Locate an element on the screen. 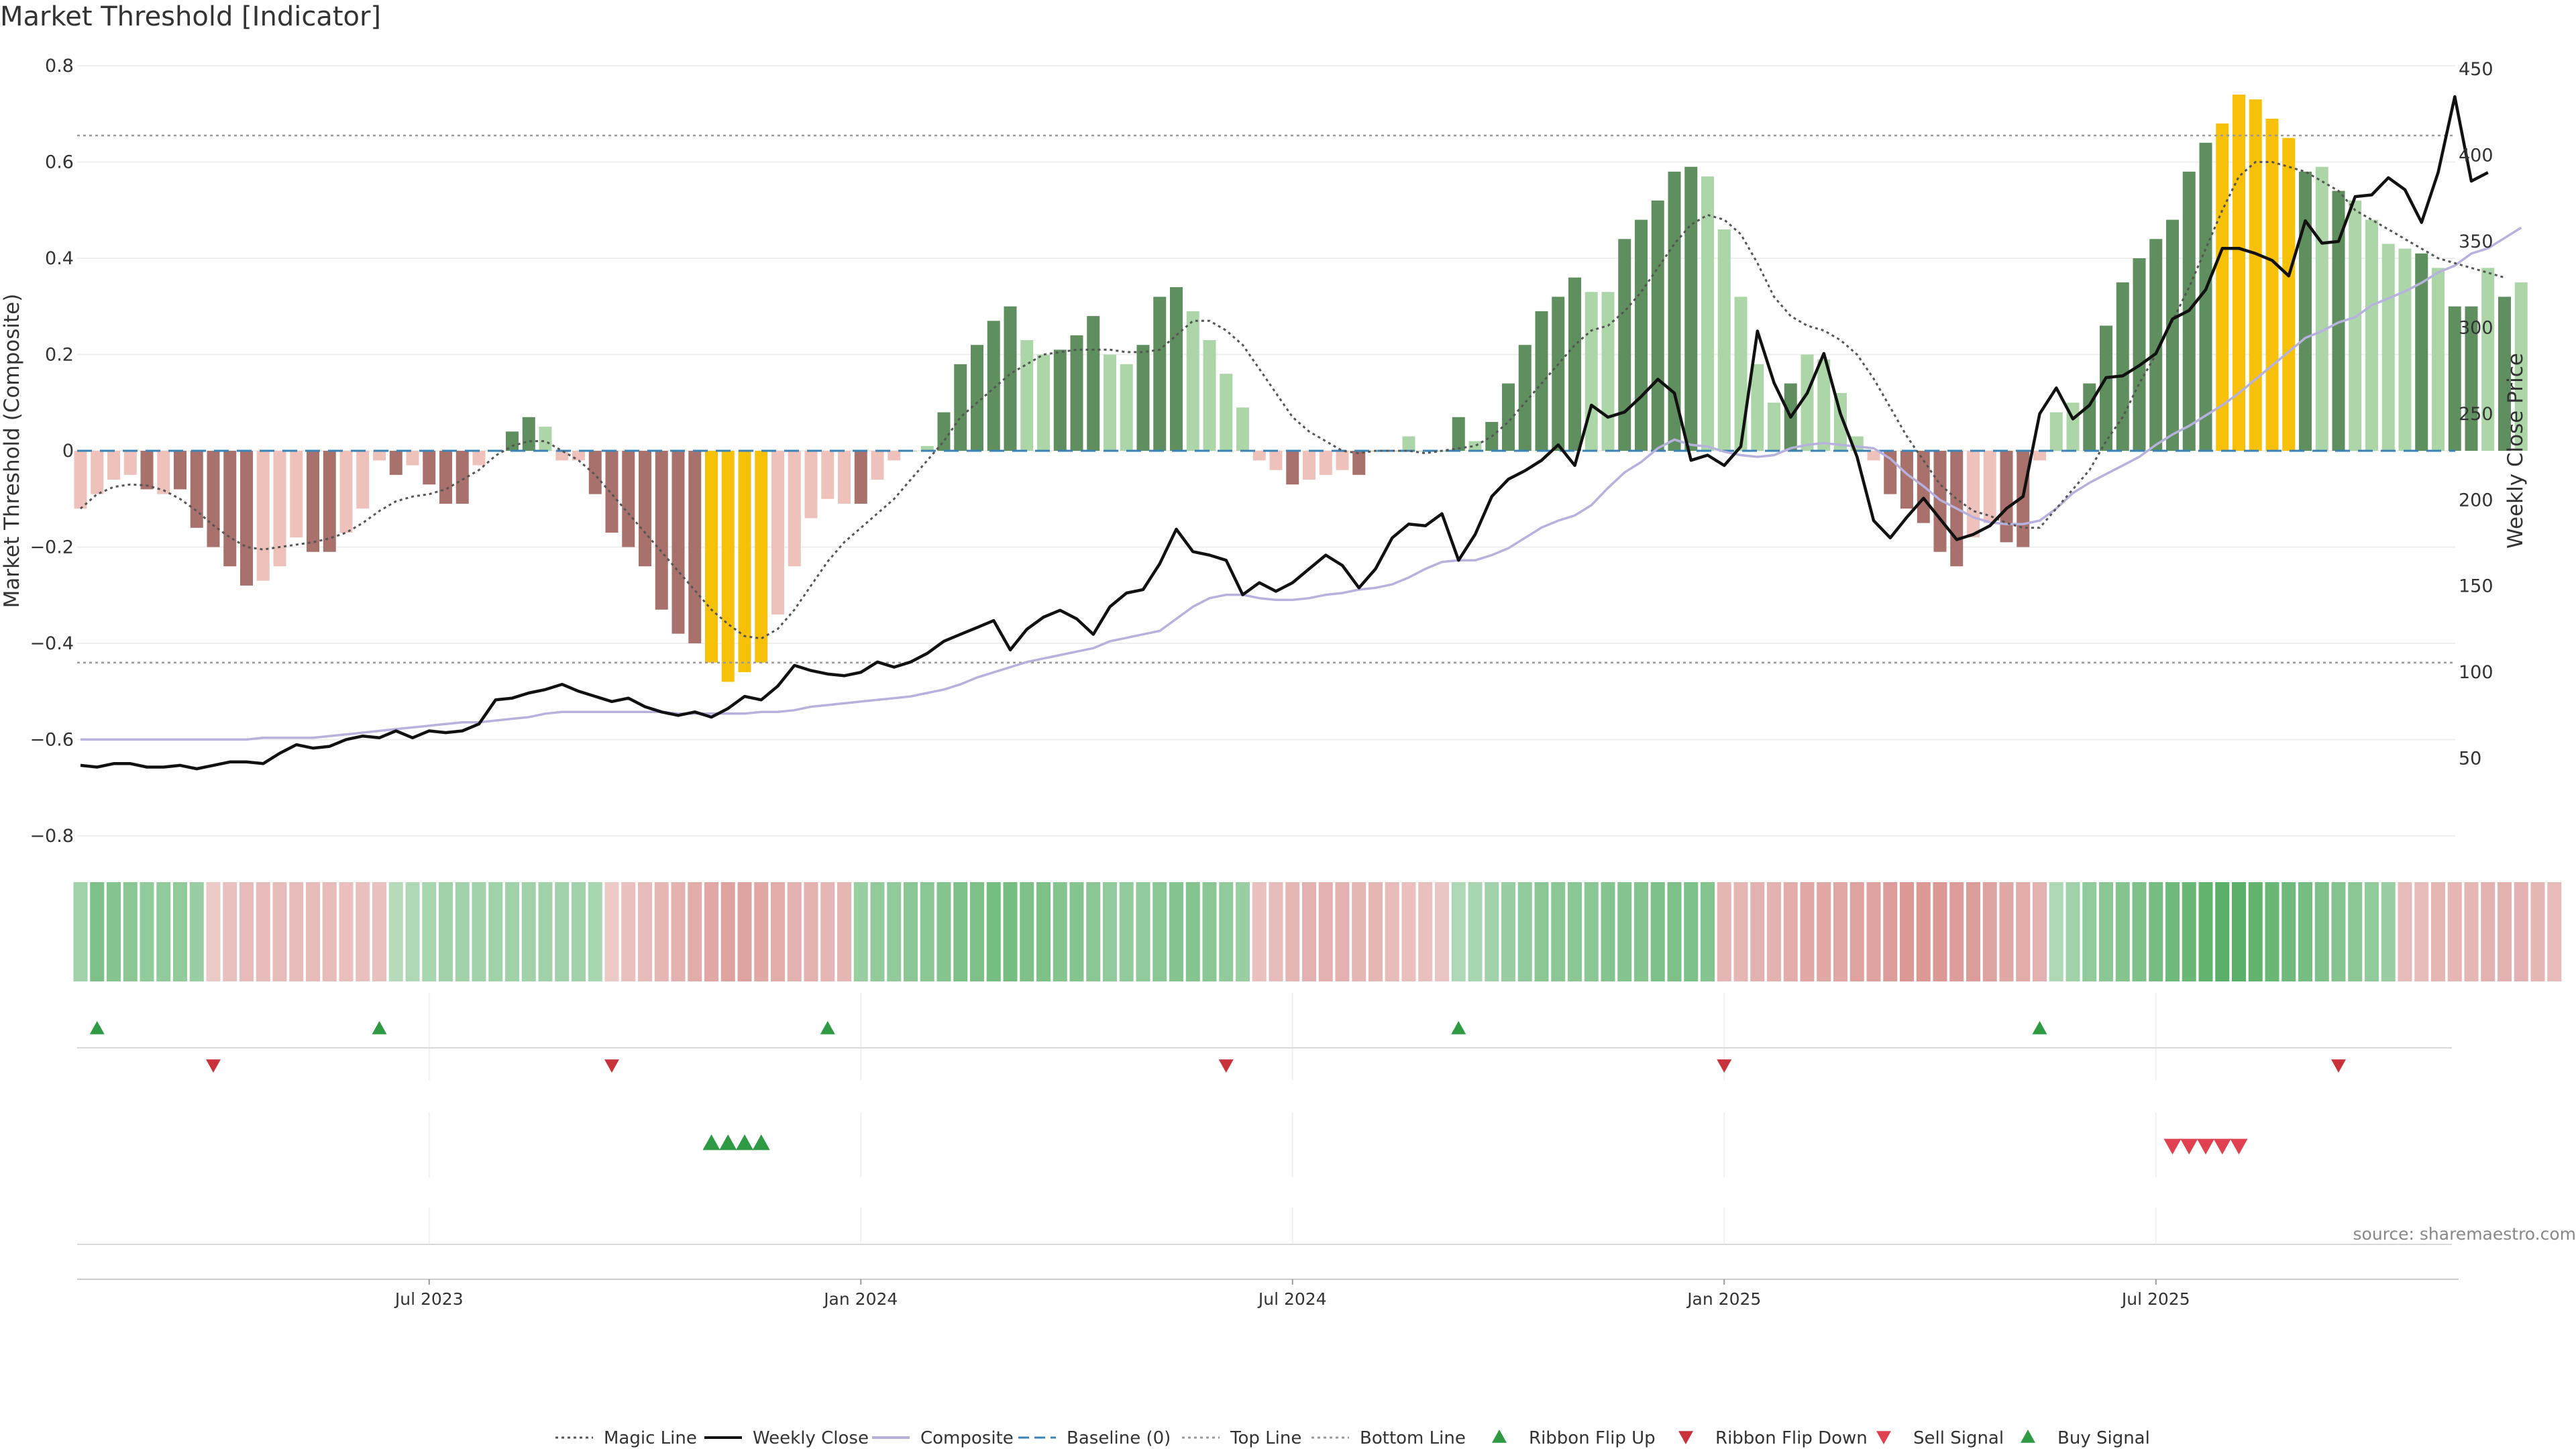 This screenshot has height=1449, width=2576. legend-item: Ribbon Flip Down is located at coordinates (1773, 1438).